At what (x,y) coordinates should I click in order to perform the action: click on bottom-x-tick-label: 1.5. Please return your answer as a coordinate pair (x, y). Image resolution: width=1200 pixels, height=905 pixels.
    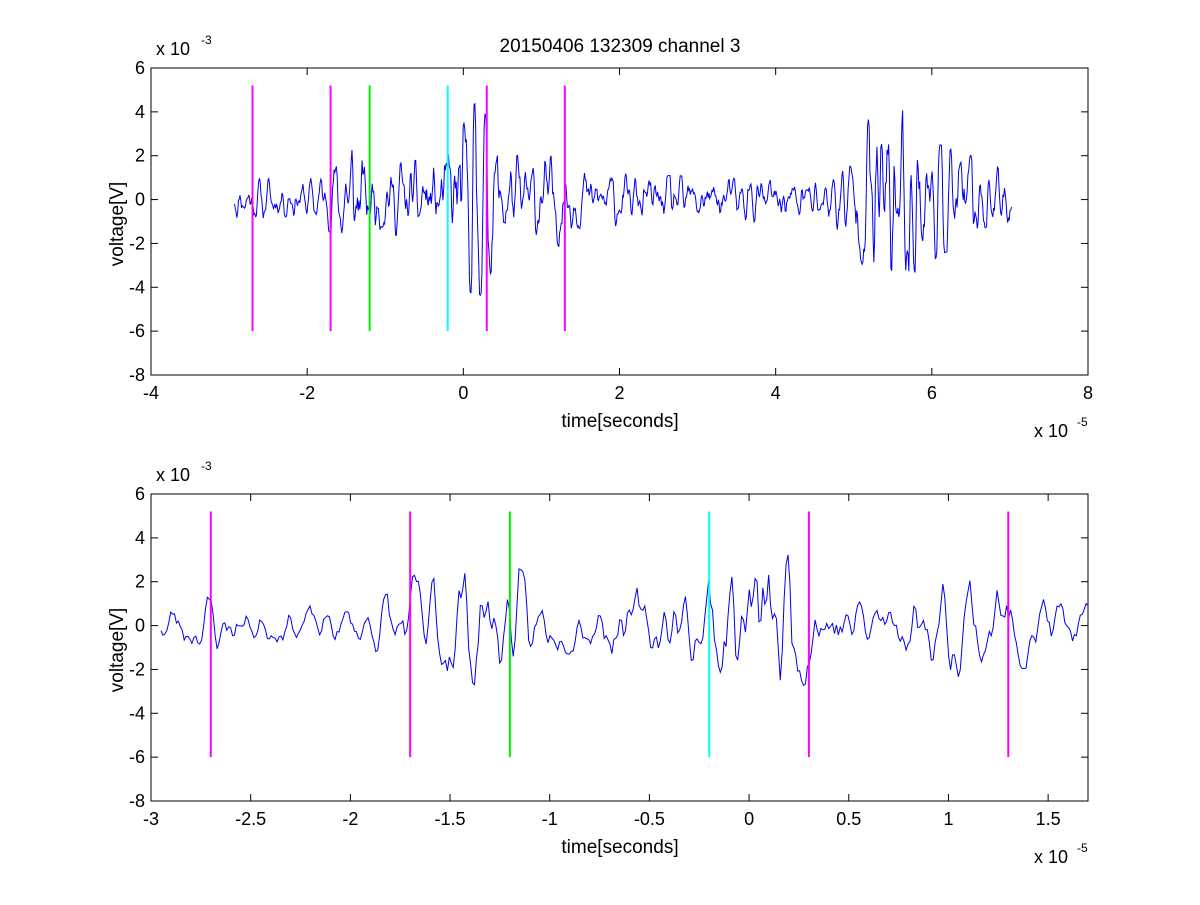
    Looking at the image, I should click on (1048, 819).